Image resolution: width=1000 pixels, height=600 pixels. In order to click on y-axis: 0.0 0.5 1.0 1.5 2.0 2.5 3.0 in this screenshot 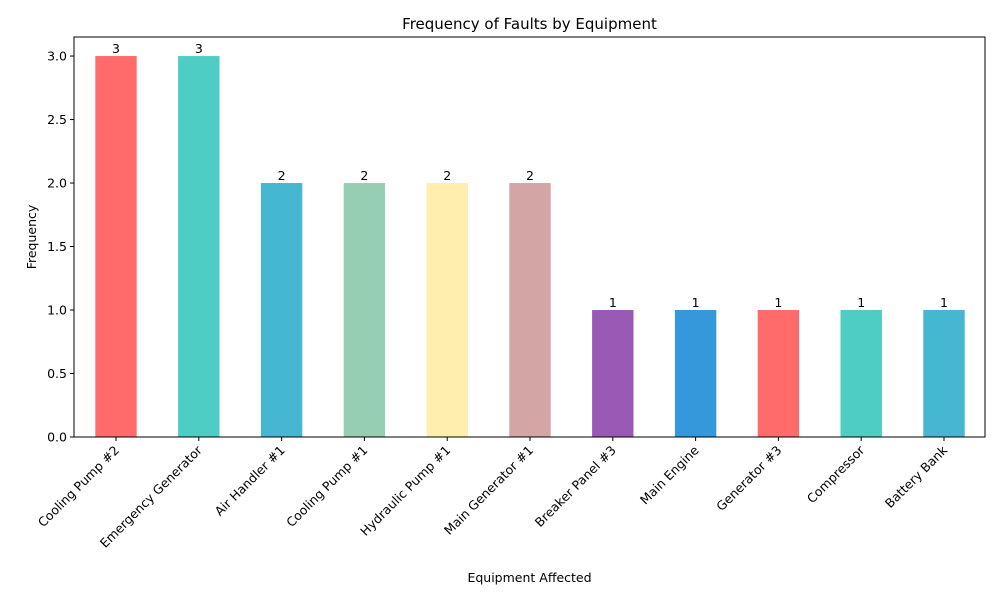, I will do `click(60, 247)`.